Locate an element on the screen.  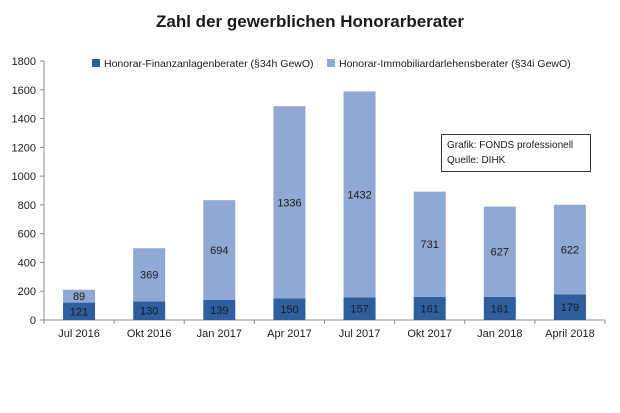
data-label-immobiliardarlehensberater: 627 is located at coordinates (500, 253).